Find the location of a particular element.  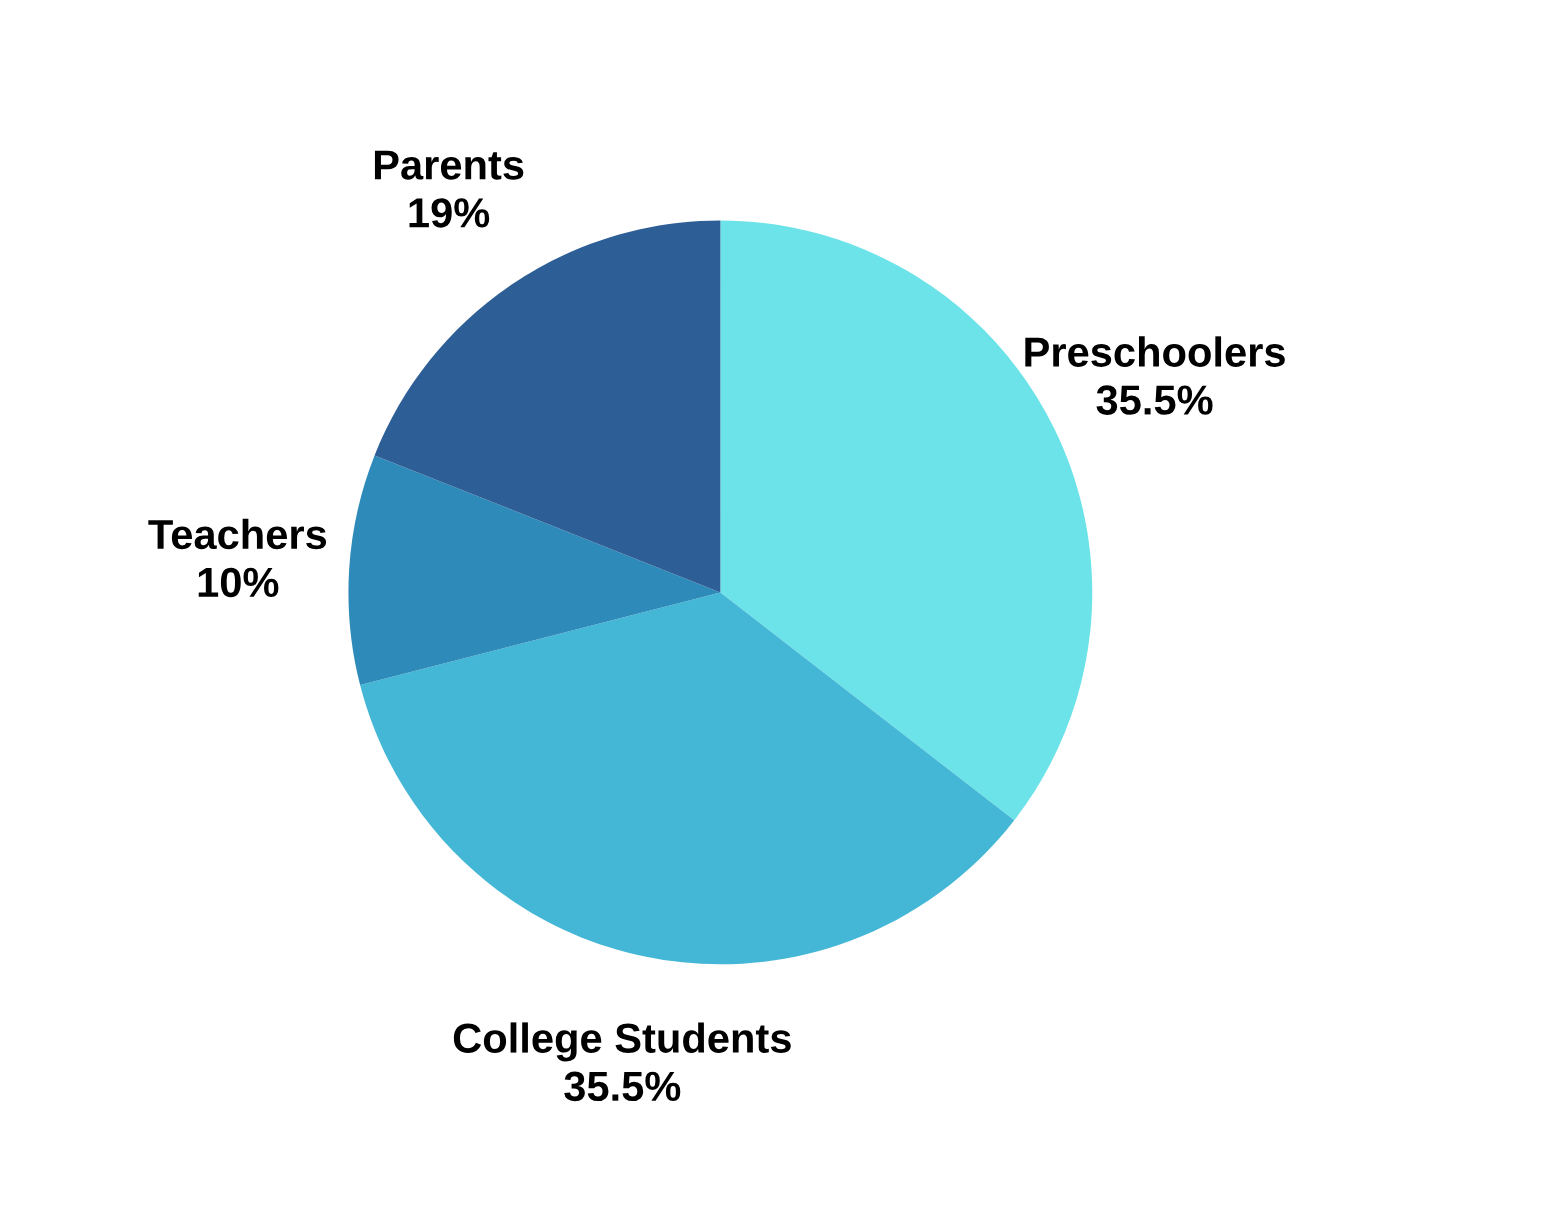

slice-label: Preschoolers is located at coordinates (1155, 351).